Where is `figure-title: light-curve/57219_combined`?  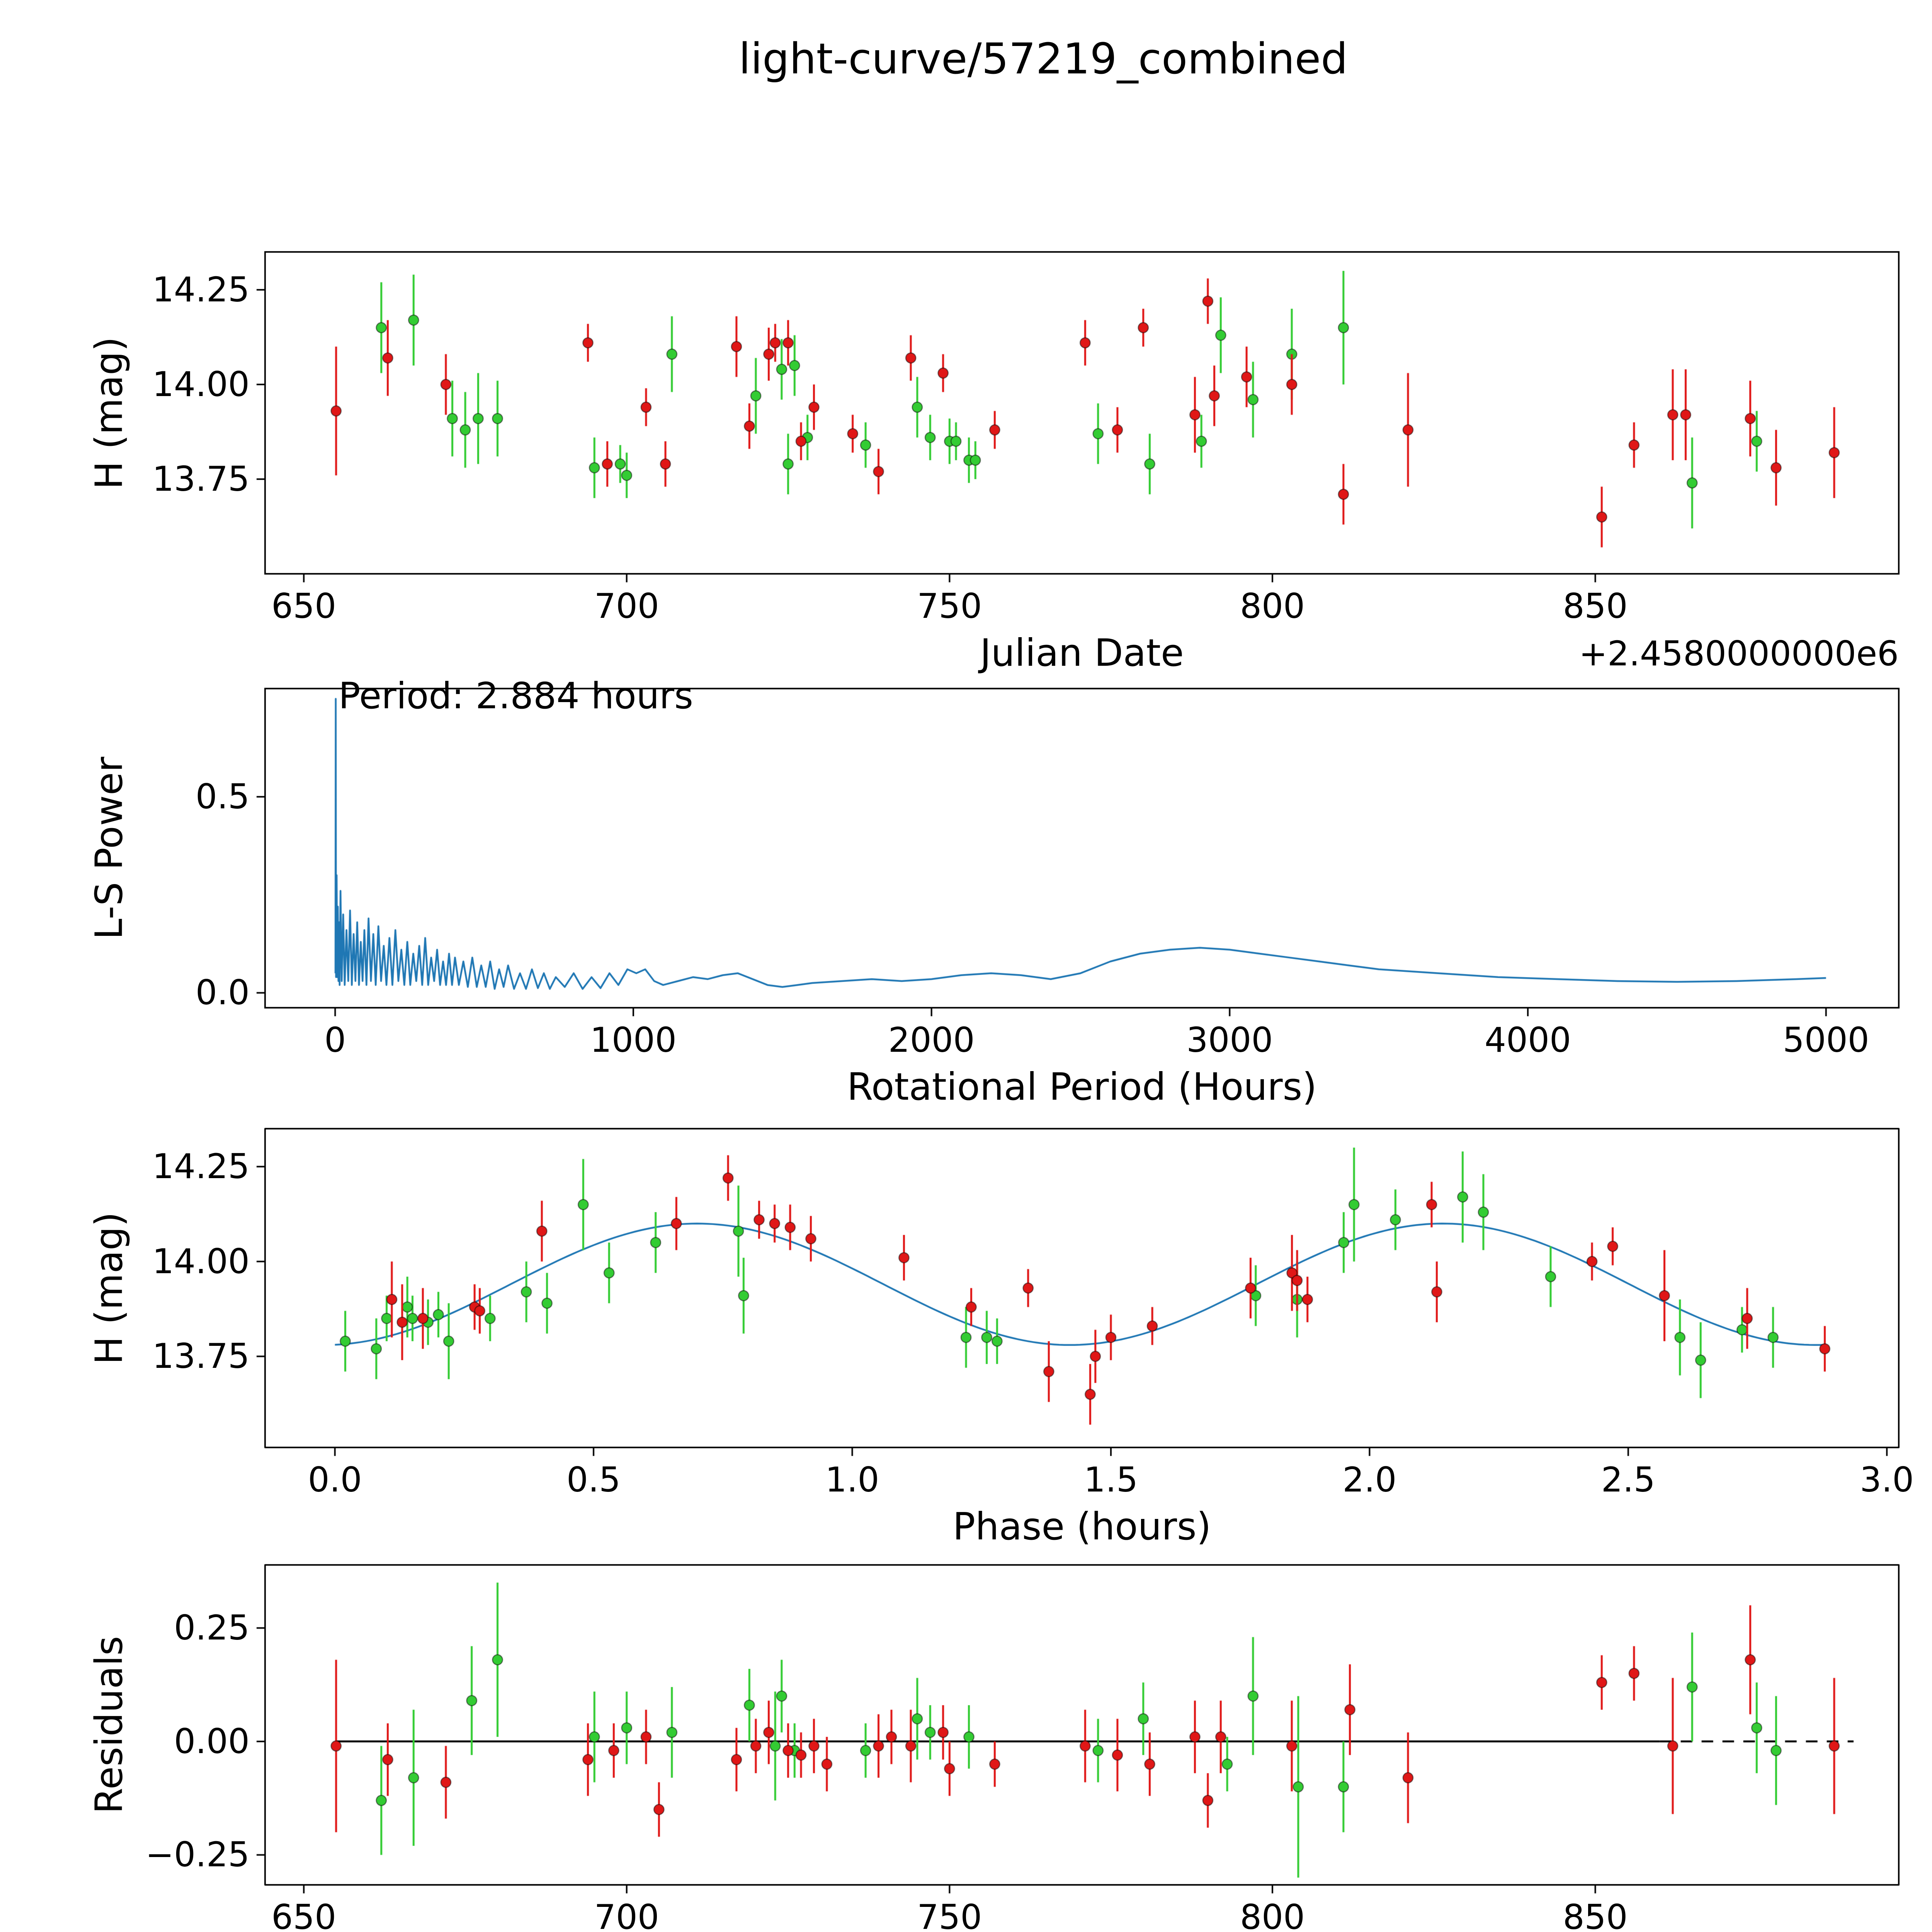
figure-title: light-curve/57219_combined is located at coordinates (1043, 58).